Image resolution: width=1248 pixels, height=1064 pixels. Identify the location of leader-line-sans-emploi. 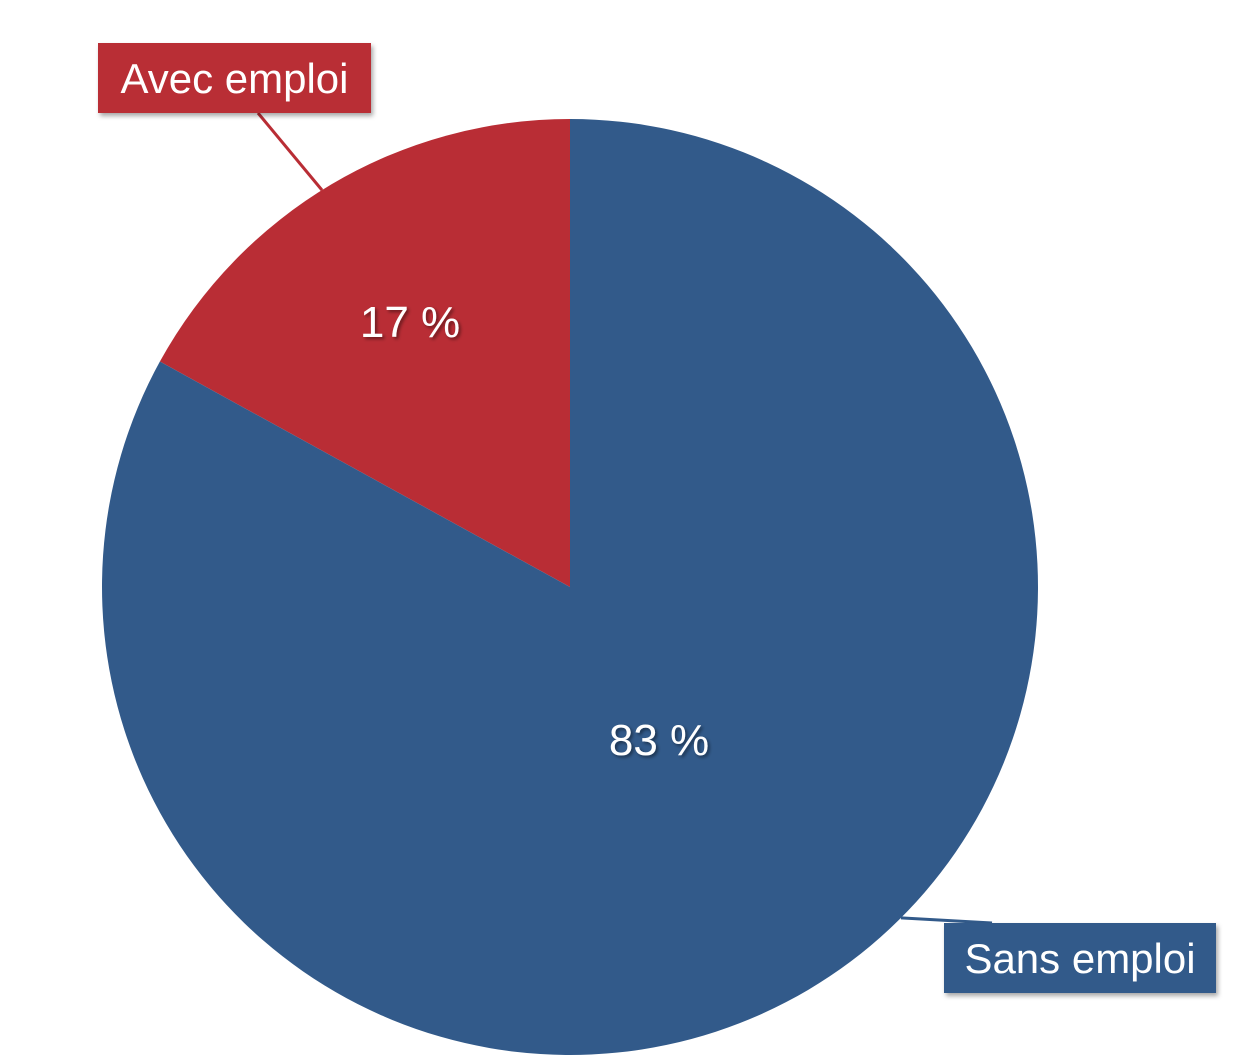
(946, 920).